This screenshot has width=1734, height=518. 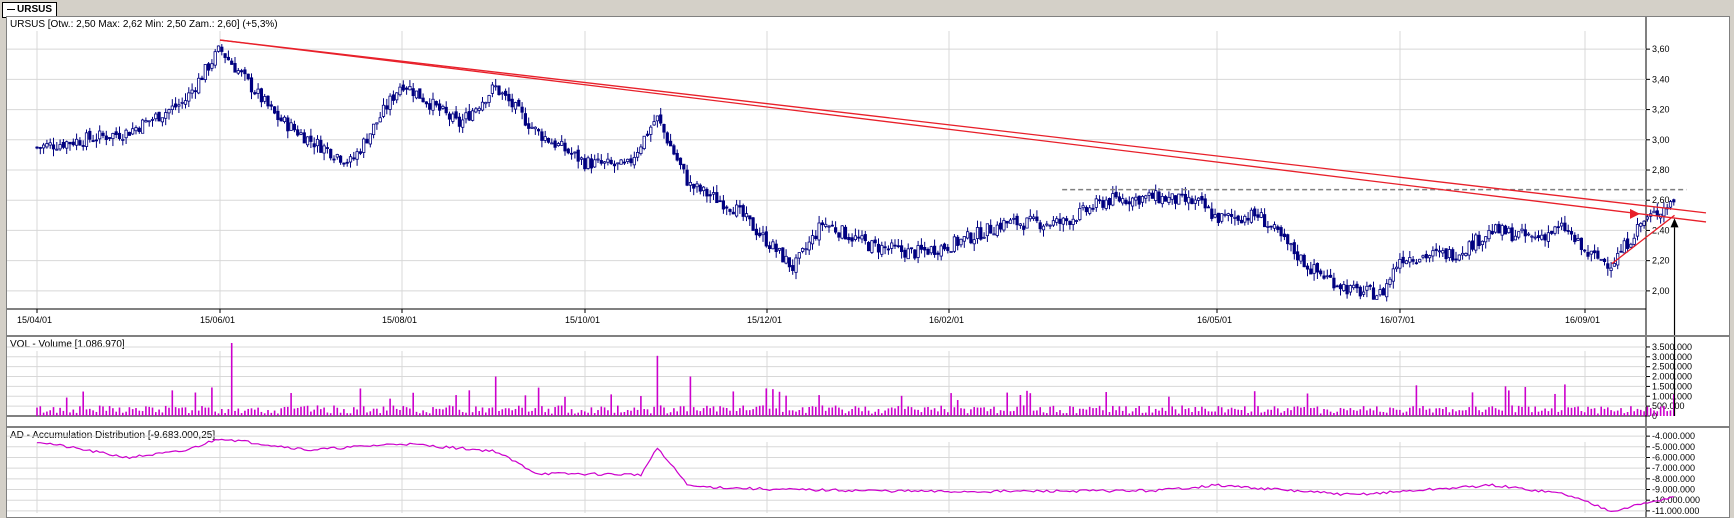 I want to click on price-ytick-label-7: 2,20, so click(x=1661, y=261).